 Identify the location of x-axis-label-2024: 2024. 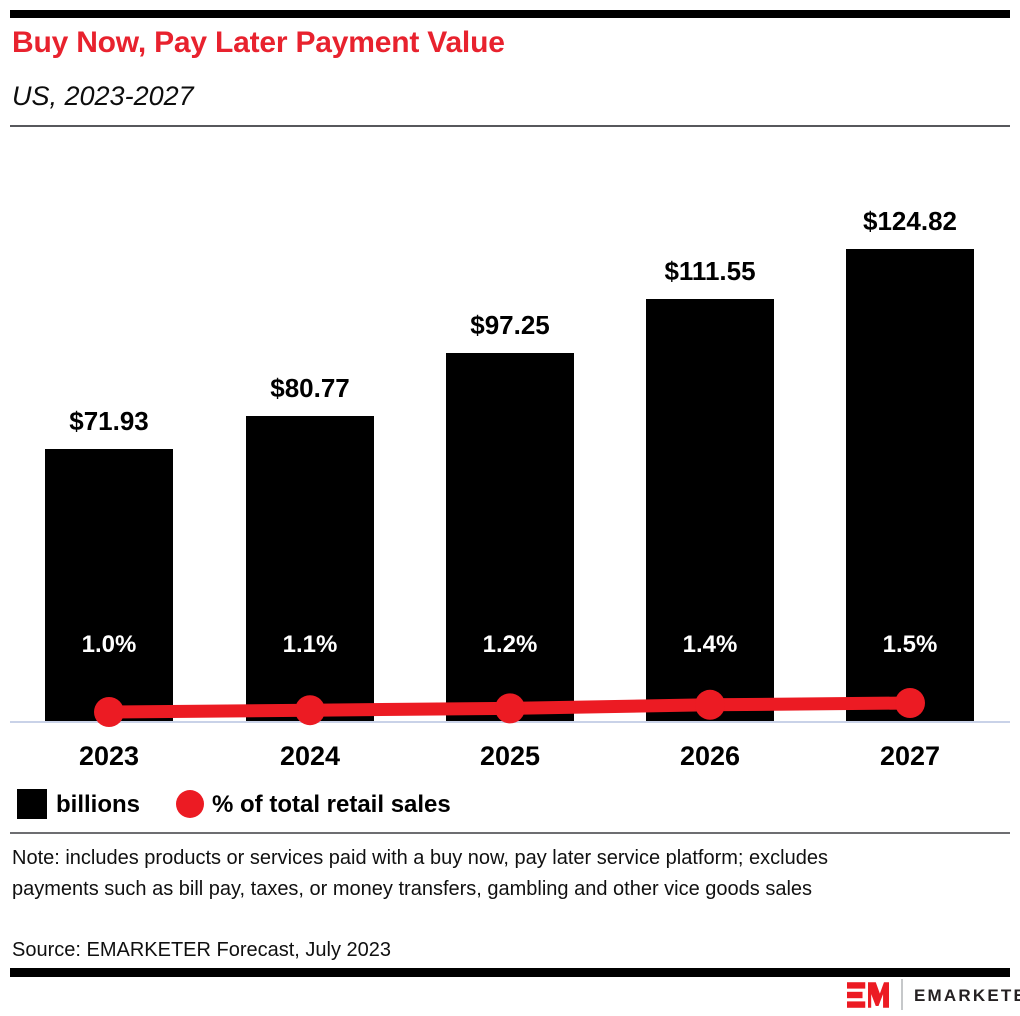
(310, 756).